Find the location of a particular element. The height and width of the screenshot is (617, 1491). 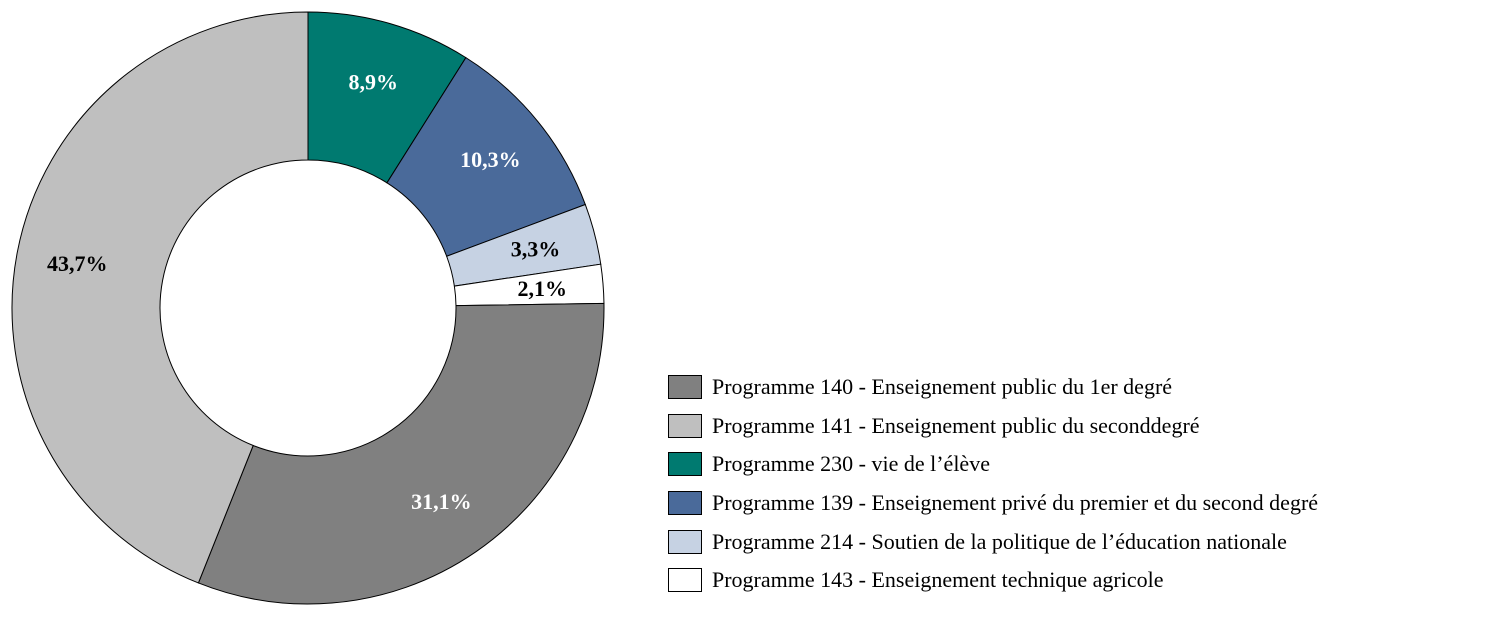

data-label: 2,1% is located at coordinates (542, 288).